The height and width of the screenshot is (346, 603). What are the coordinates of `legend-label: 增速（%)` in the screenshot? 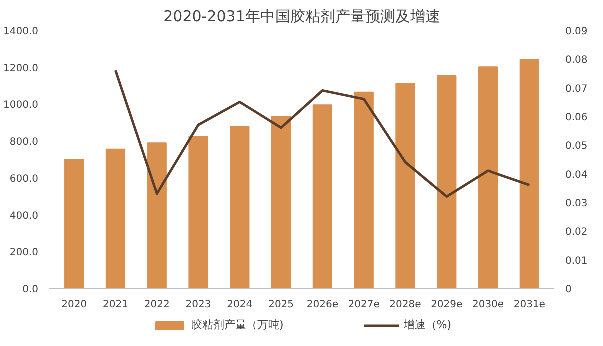 It's located at (428, 325).